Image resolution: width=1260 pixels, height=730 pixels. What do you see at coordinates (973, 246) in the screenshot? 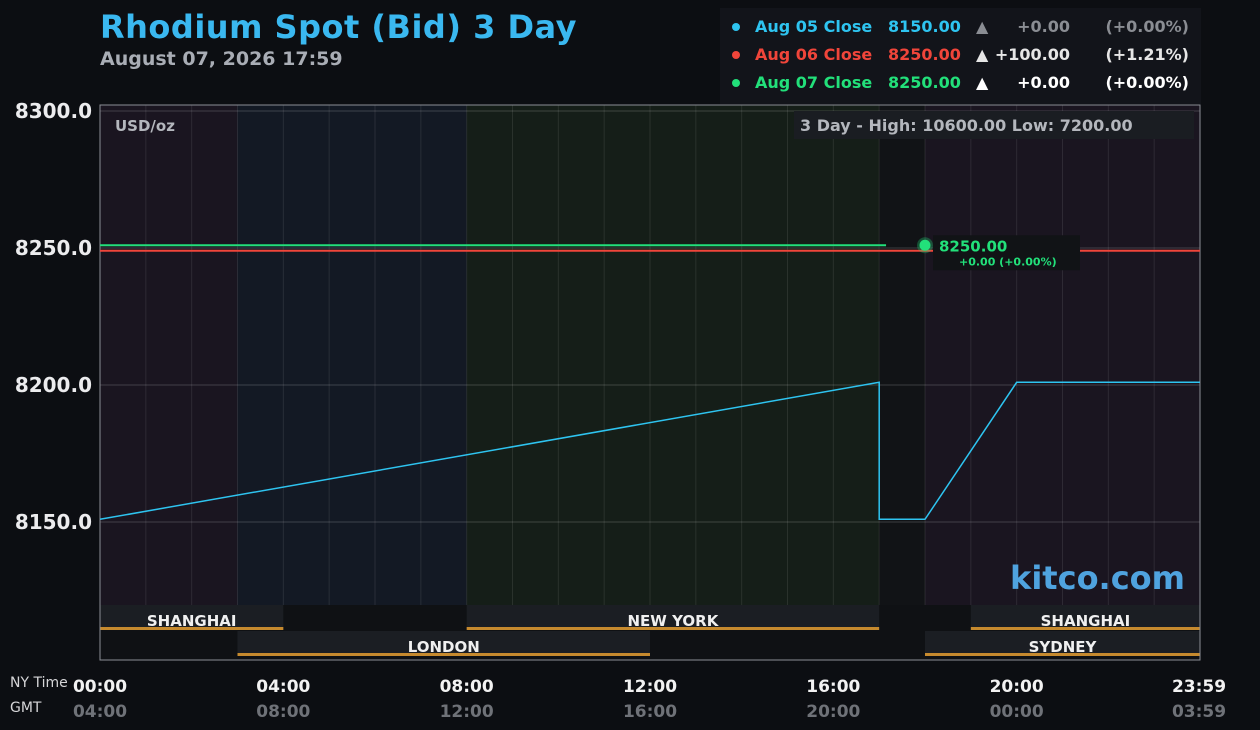
I see `current-value-label: 8250.00` at bounding box center [973, 246].